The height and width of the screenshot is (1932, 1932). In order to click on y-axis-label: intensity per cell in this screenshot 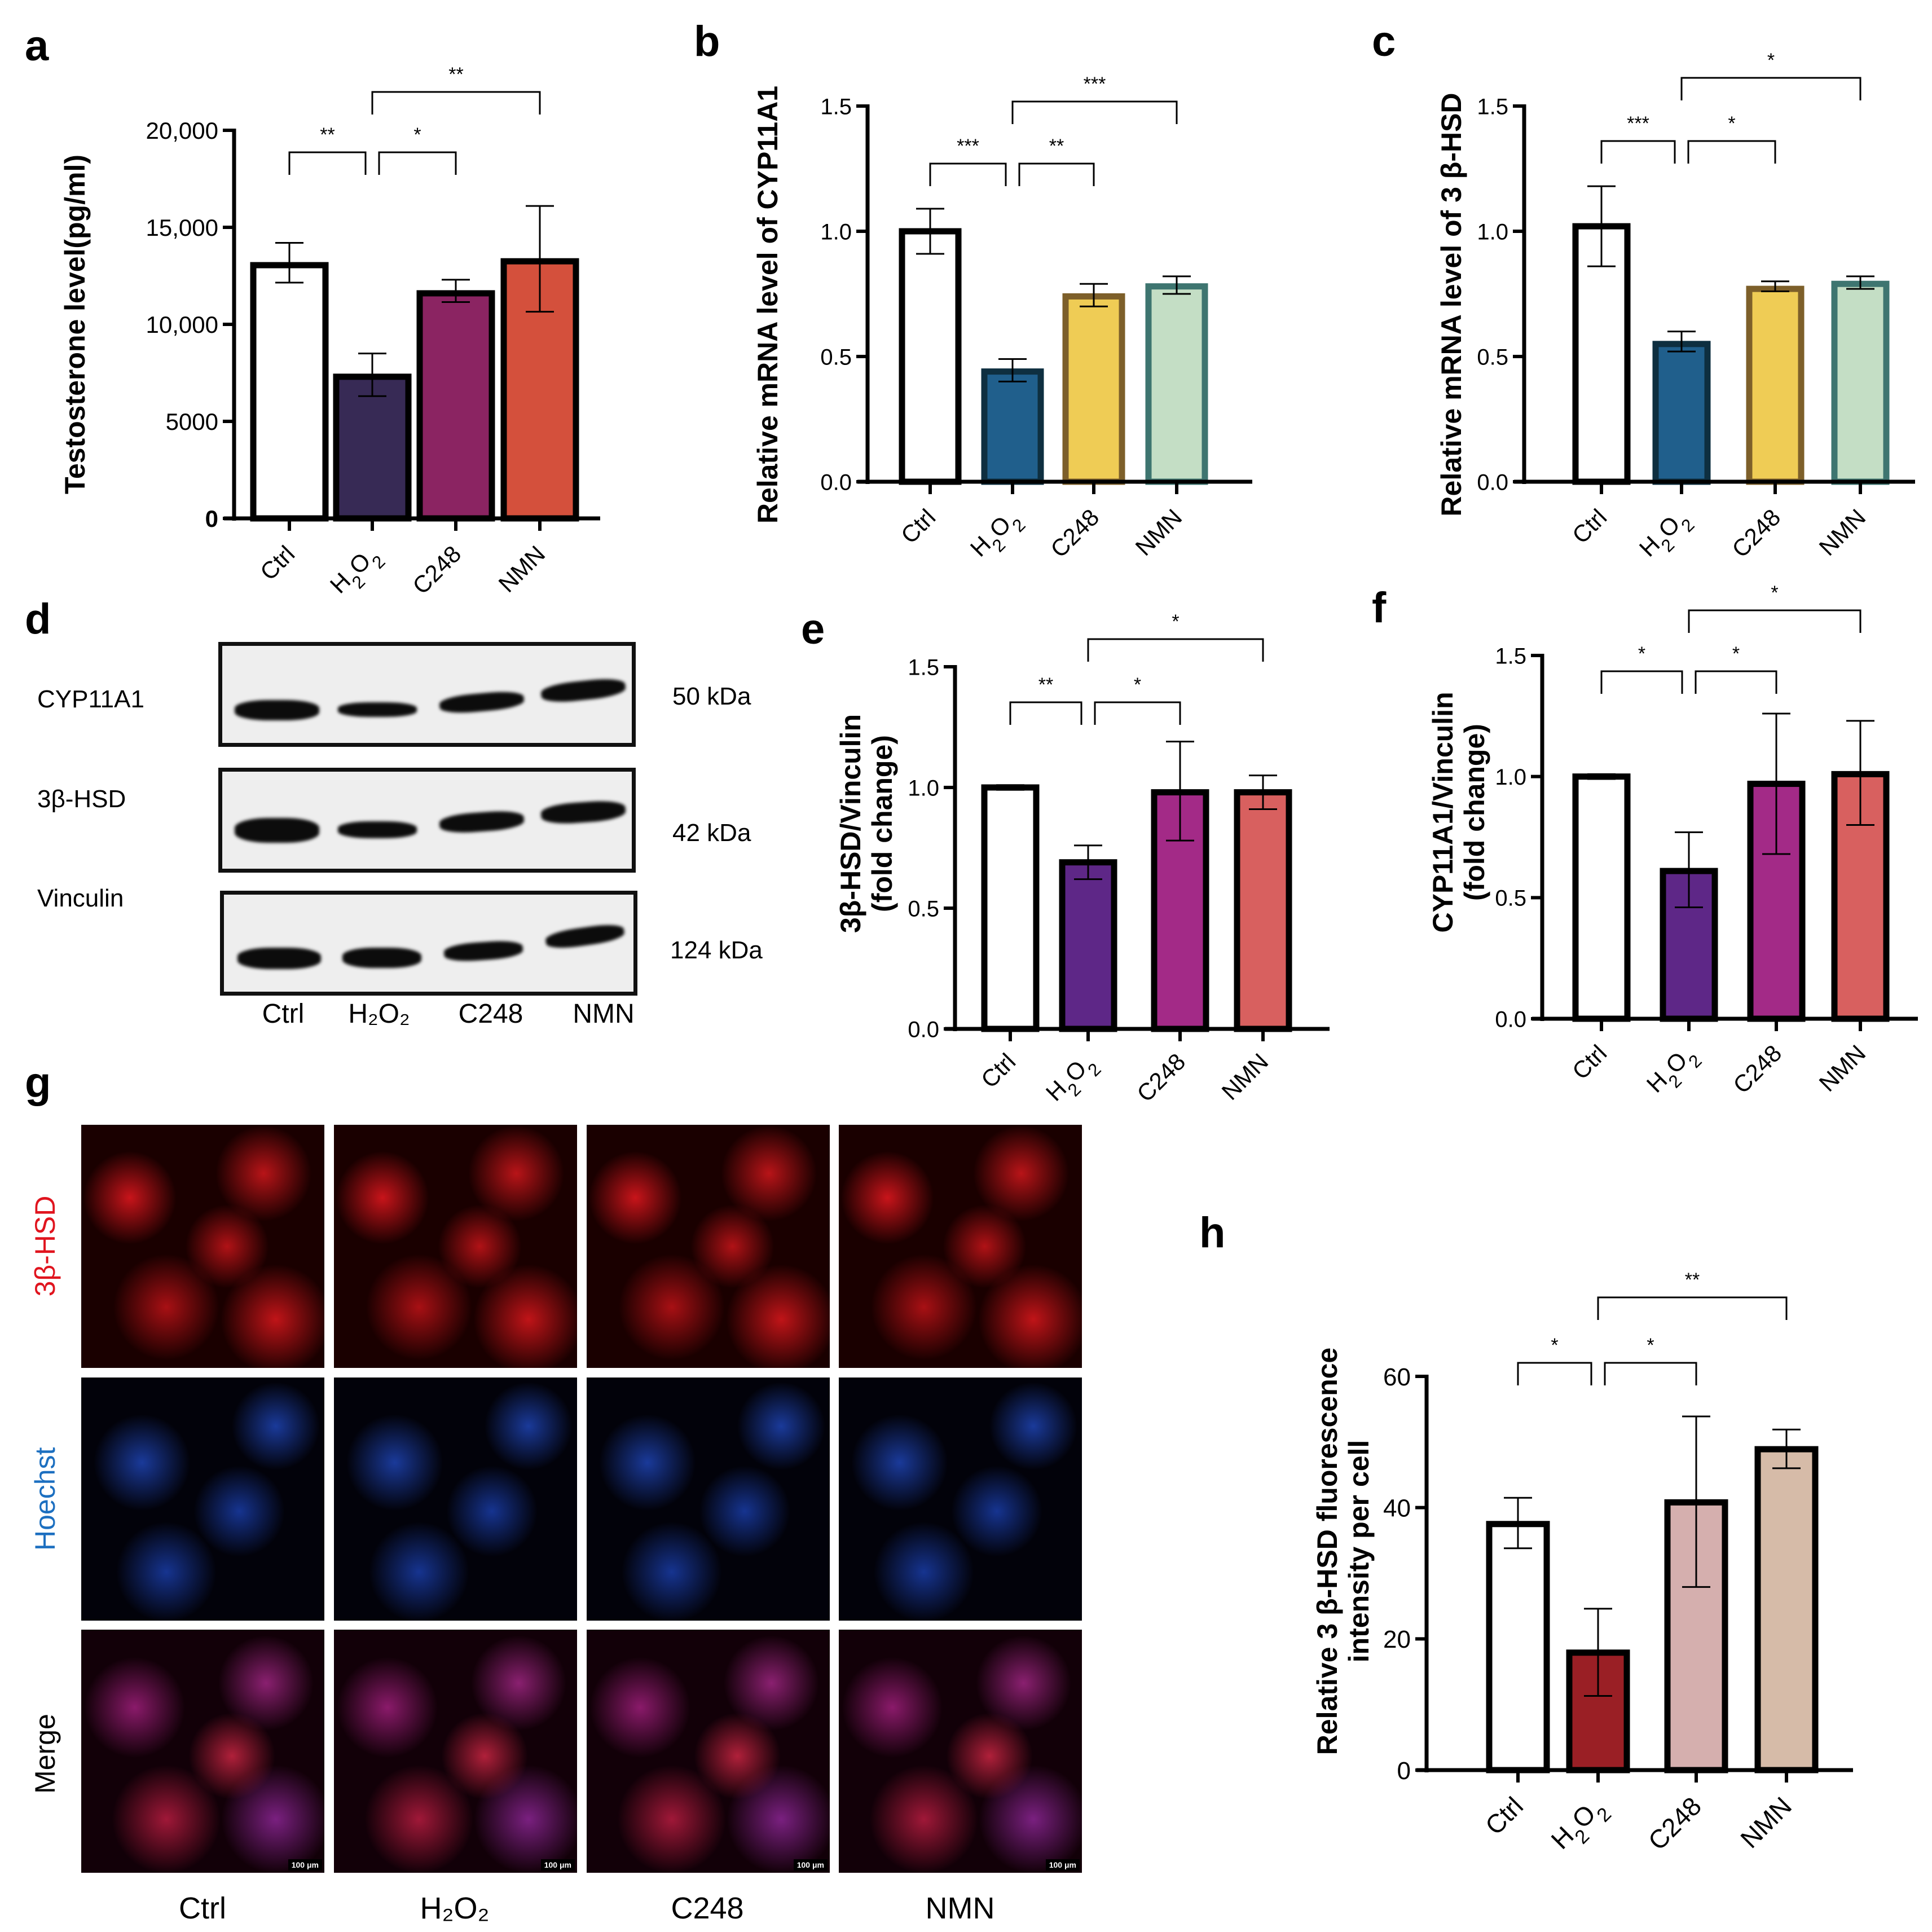, I will do `click(1359, 1551)`.